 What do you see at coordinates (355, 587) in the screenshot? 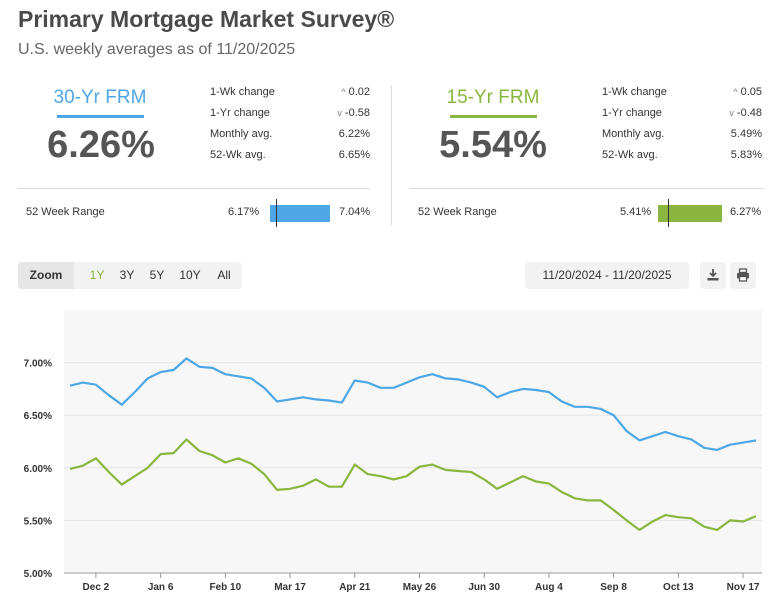
I see `x-tick-label: Apr 21` at bounding box center [355, 587].